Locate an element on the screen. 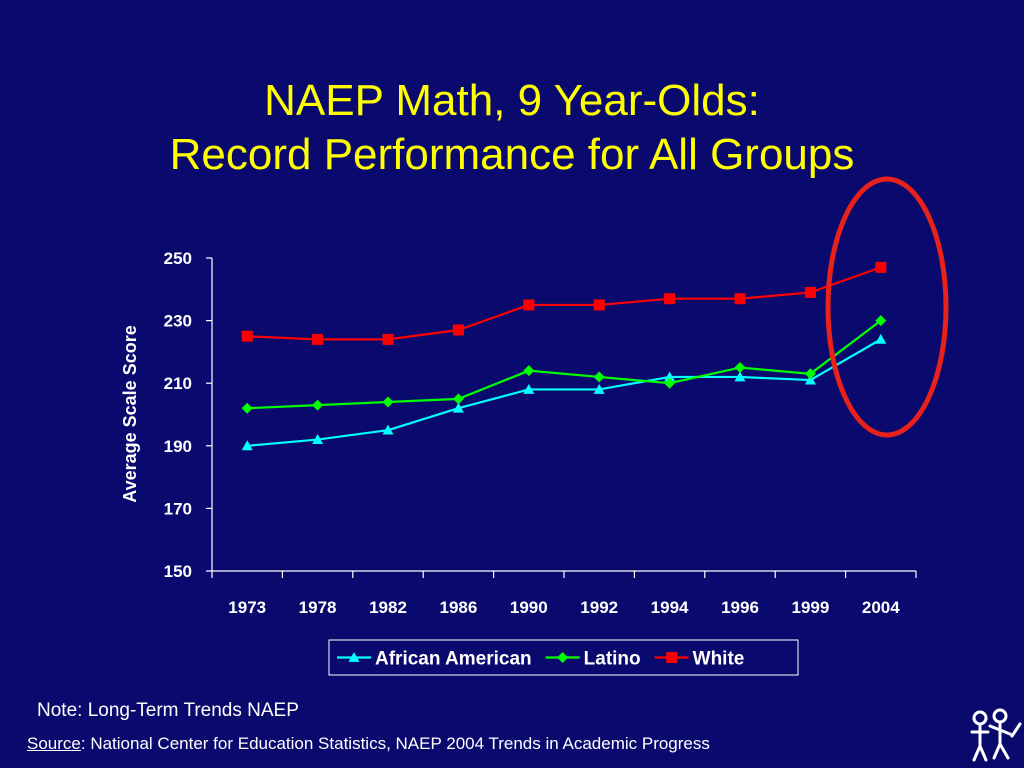 The height and width of the screenshot is (768, 1024). legend-label-african-american: African American is located at coordinates (453, 659).